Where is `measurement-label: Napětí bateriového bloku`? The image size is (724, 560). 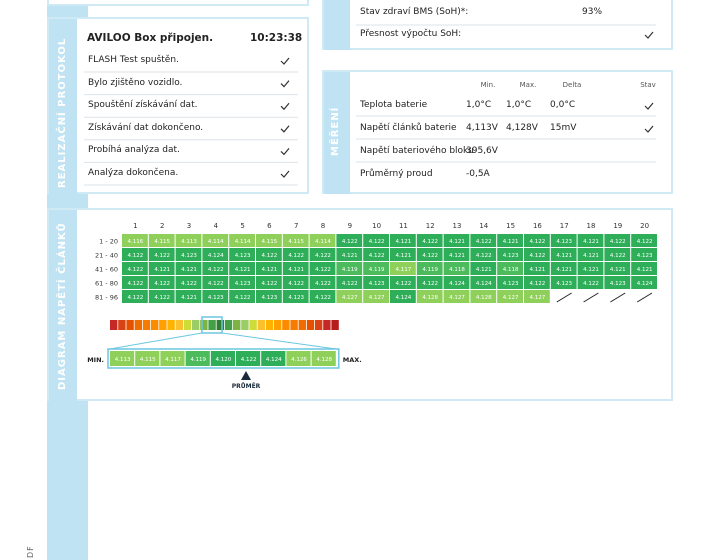 measurement-label: Napětí bateriového bloku is located at coordinates (417, 151).